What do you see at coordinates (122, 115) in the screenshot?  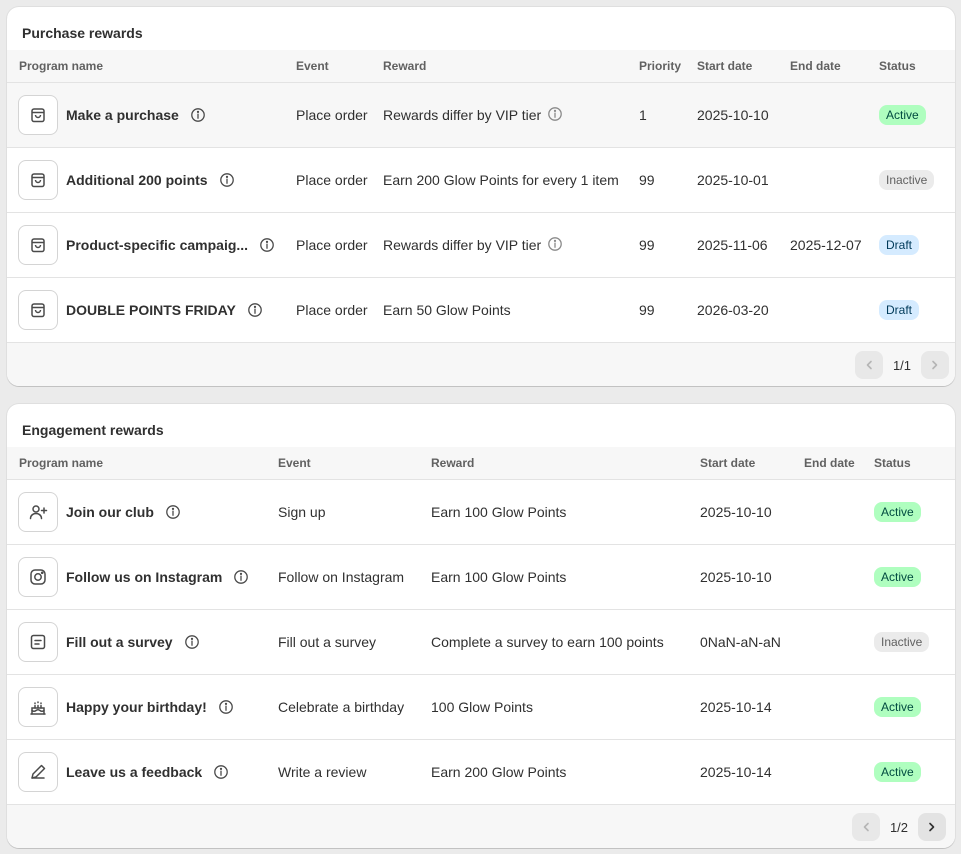 I see `program-name: Make a purchase` at bounding box center [122, 115].